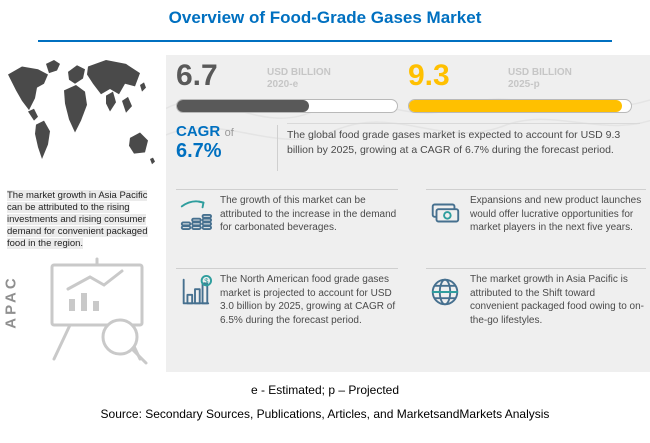 This screenshot has height=443, width=650. I want to click on market-size-2020: 6.7, so click(197, 75).